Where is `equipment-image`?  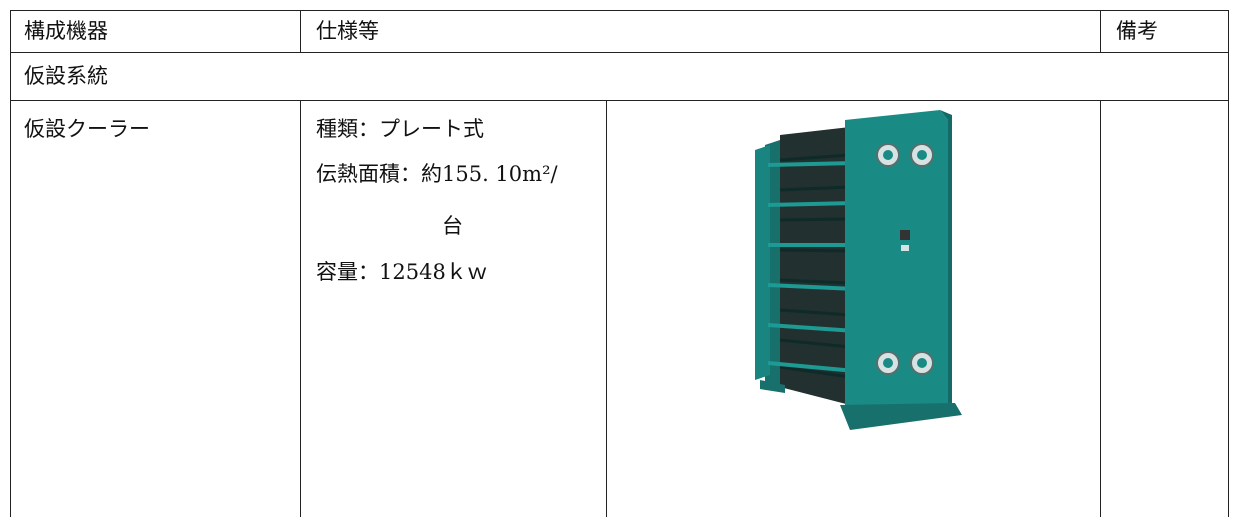
equipment-image is located at coordinates (858, 270).